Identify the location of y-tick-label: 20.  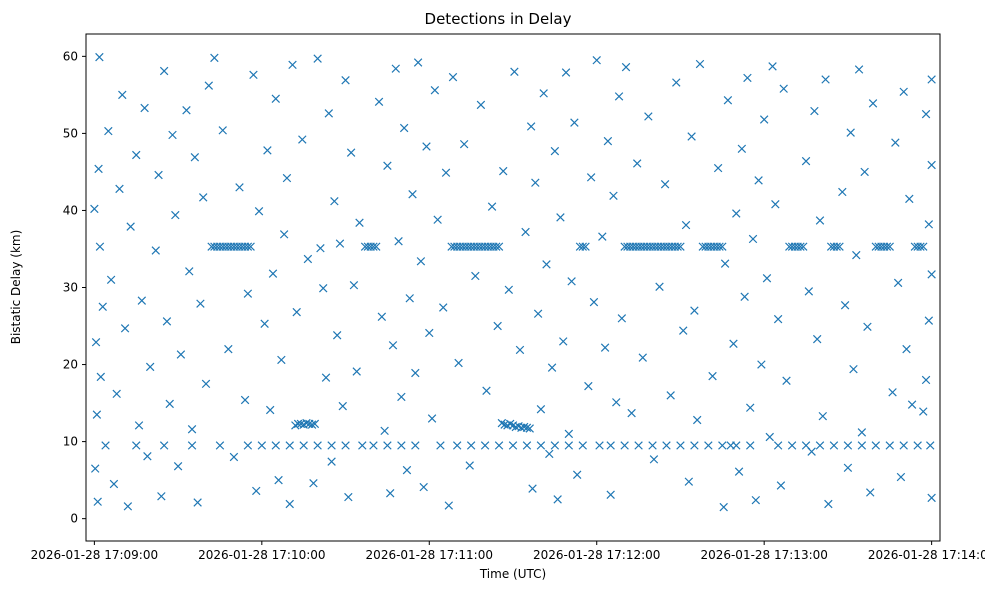
(70, 365).